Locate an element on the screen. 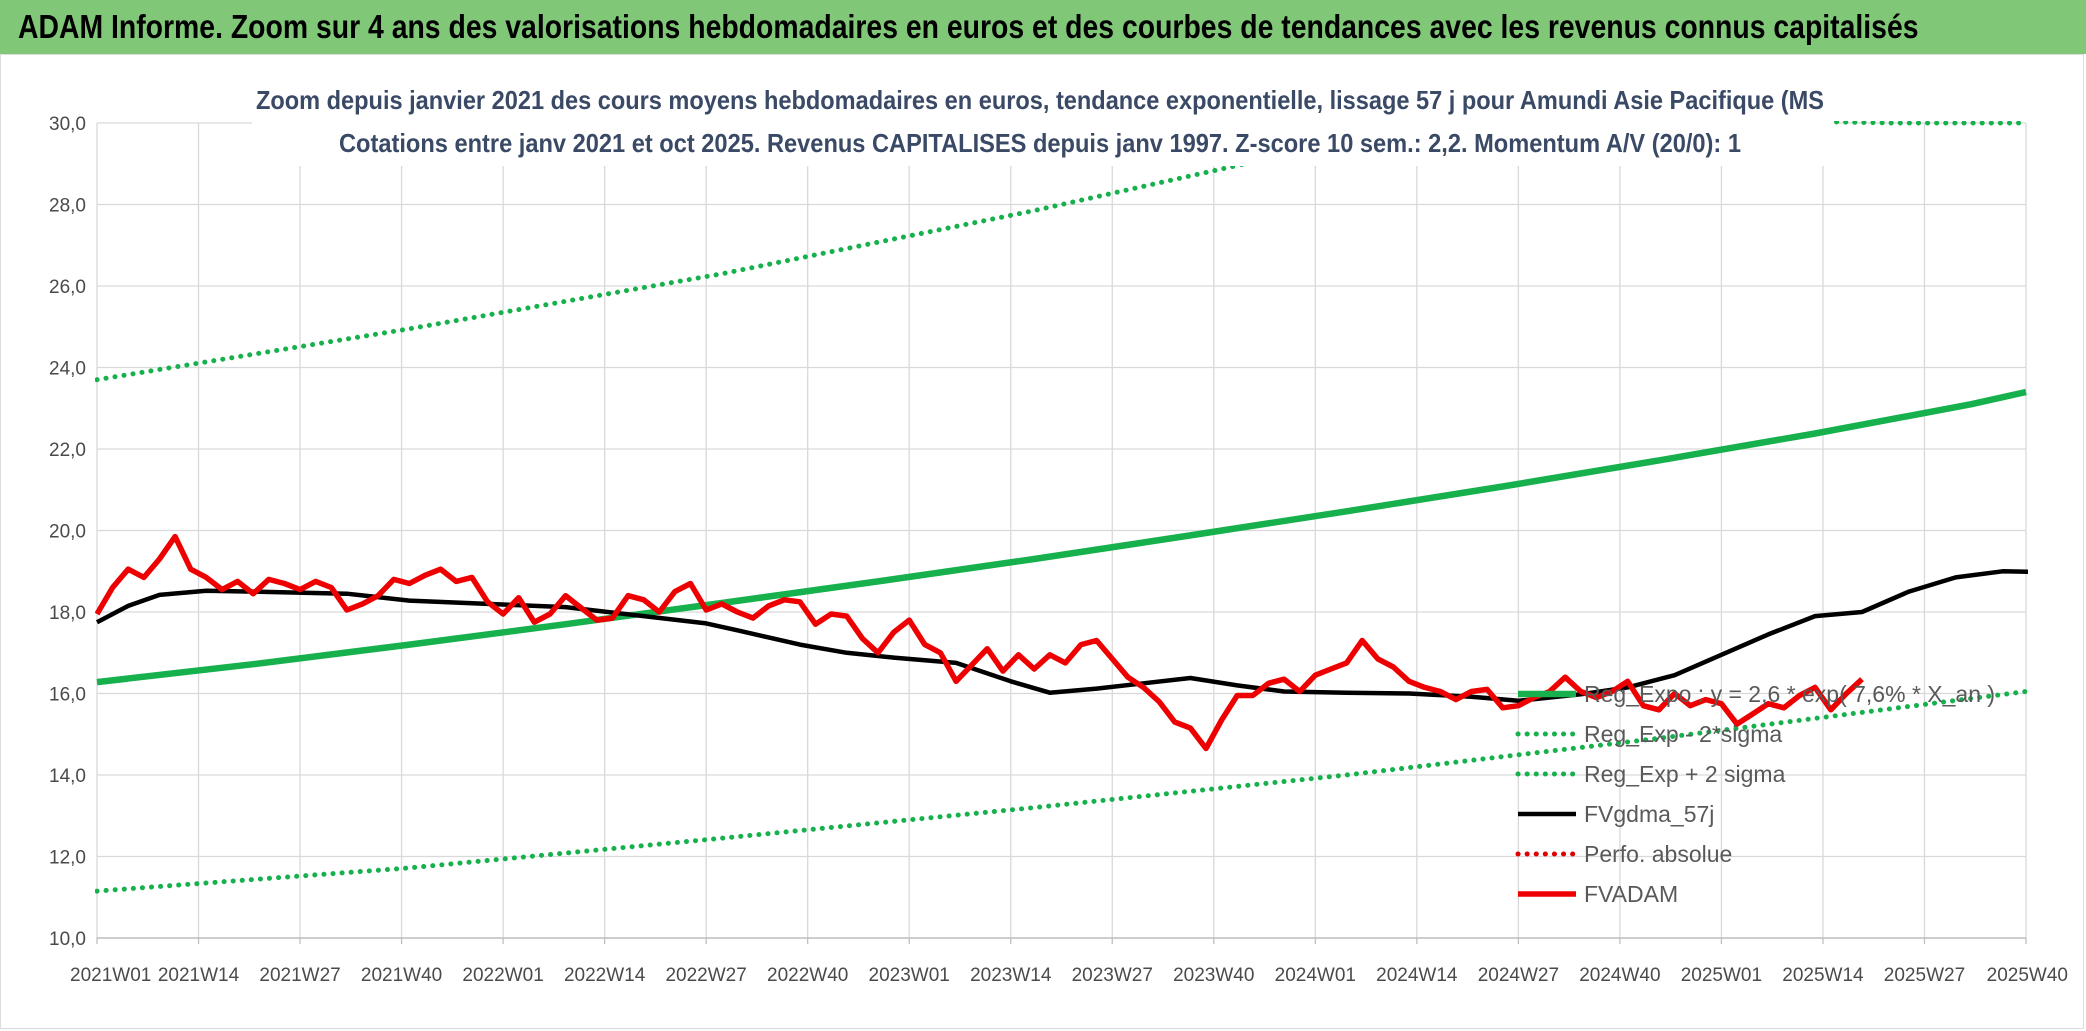 This screenshot has width=2086, height=1031. x-tick-label: 2021W14 is located at coordinates (199, 975).